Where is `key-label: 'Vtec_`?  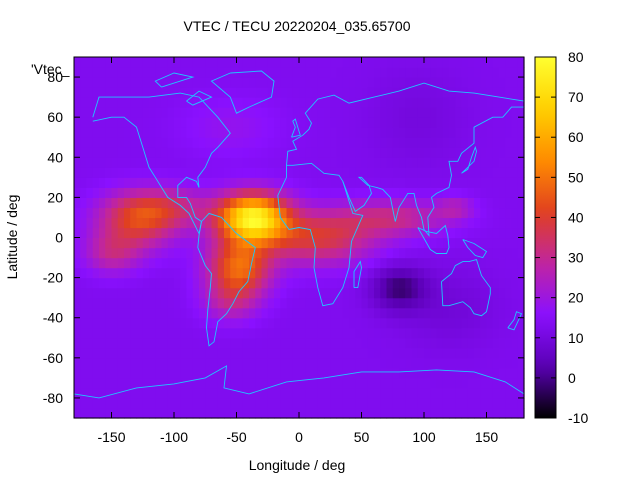
key-label: 'Vtec_ is located at coordinates (50, 69).